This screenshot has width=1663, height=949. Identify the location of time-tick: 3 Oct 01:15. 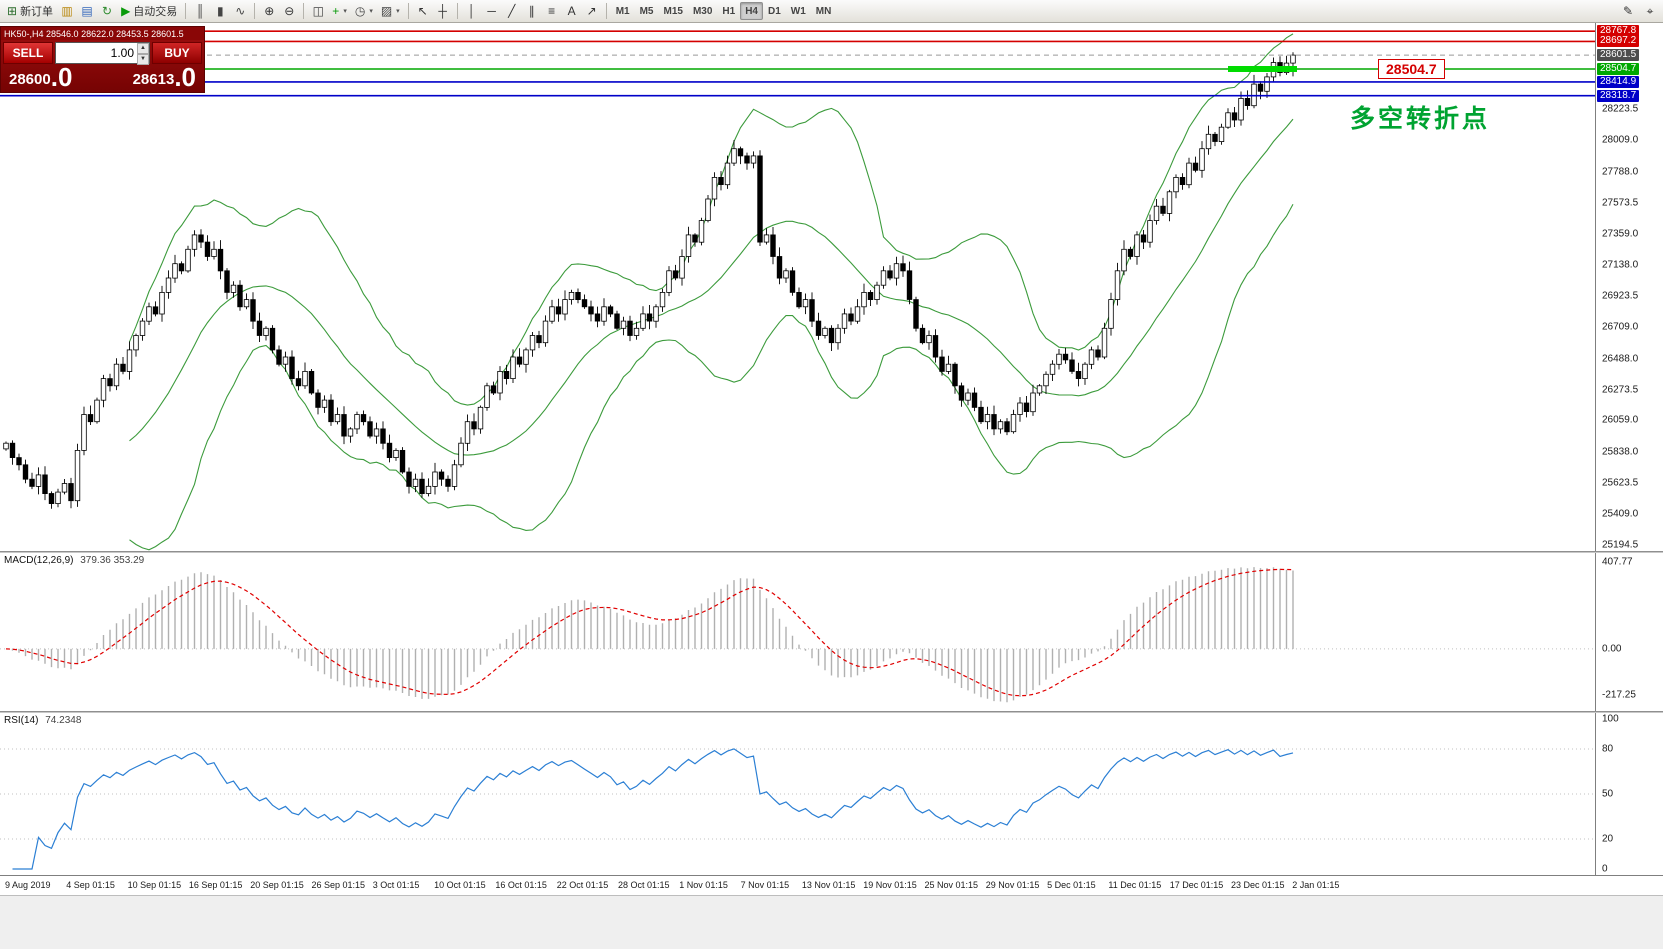
(396, 885).